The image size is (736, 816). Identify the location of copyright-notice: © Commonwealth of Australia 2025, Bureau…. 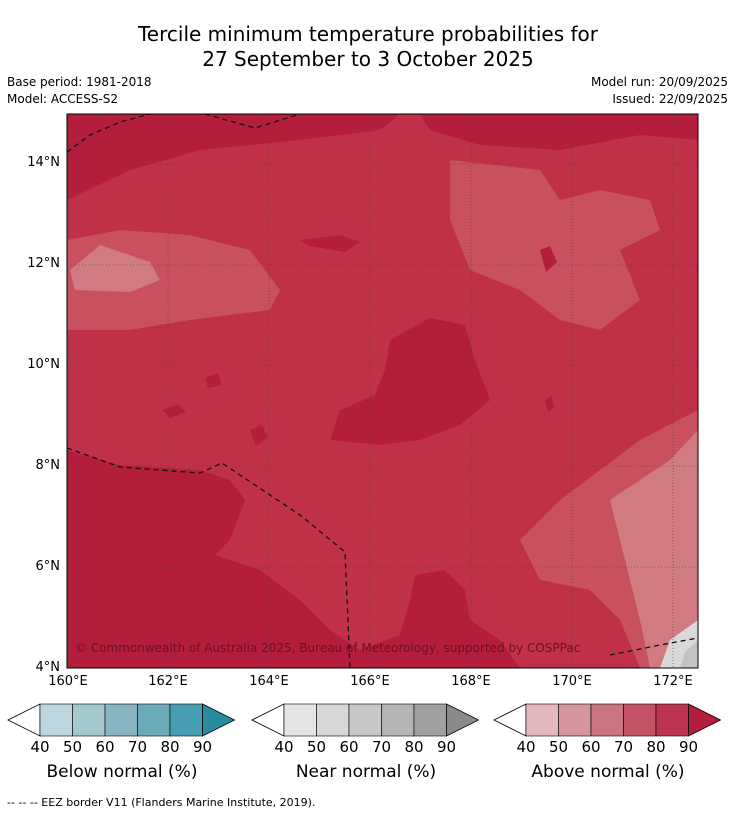
(328, 648).